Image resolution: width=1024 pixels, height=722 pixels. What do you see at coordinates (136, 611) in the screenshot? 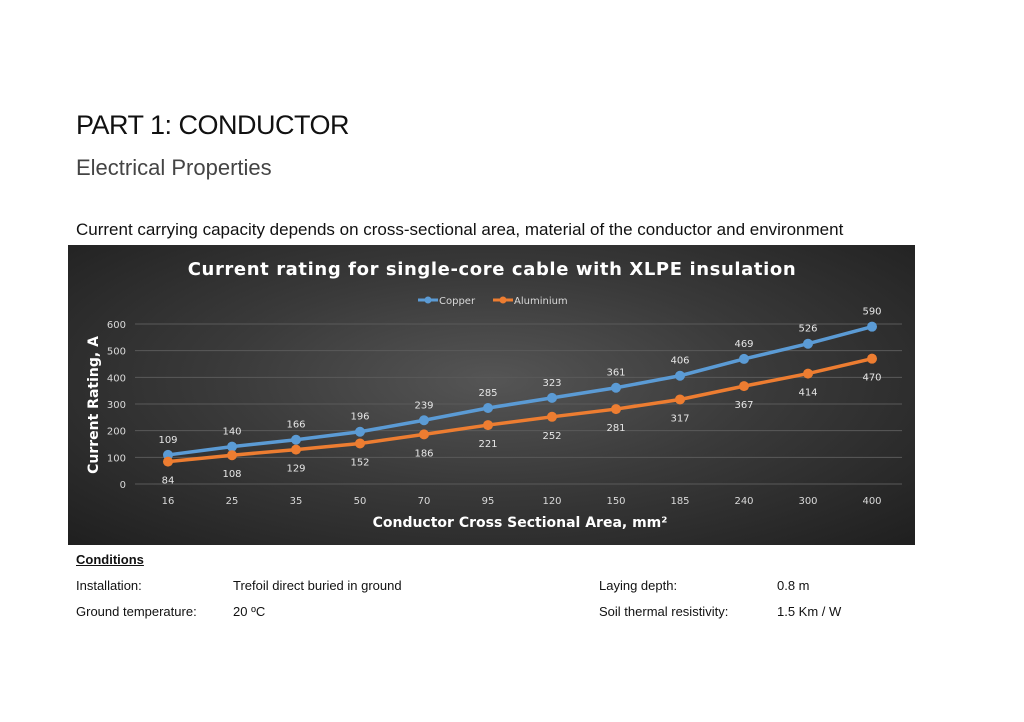
I see `ground-temp-label: Ground temperature:` at bounding box center [136, 611].